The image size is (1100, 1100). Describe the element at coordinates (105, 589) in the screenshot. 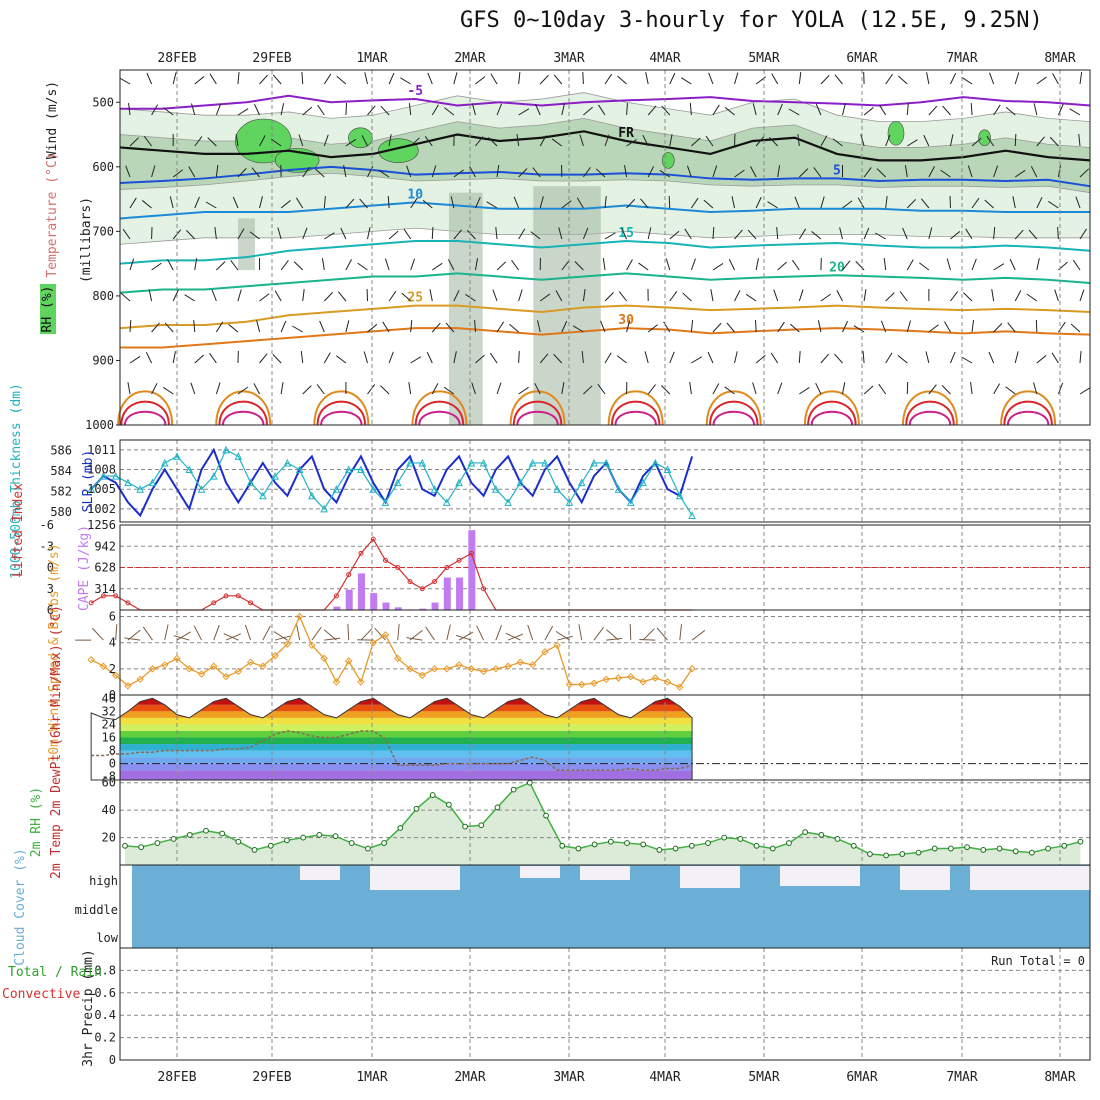

I see `cape-tick-0: 314` at that location.